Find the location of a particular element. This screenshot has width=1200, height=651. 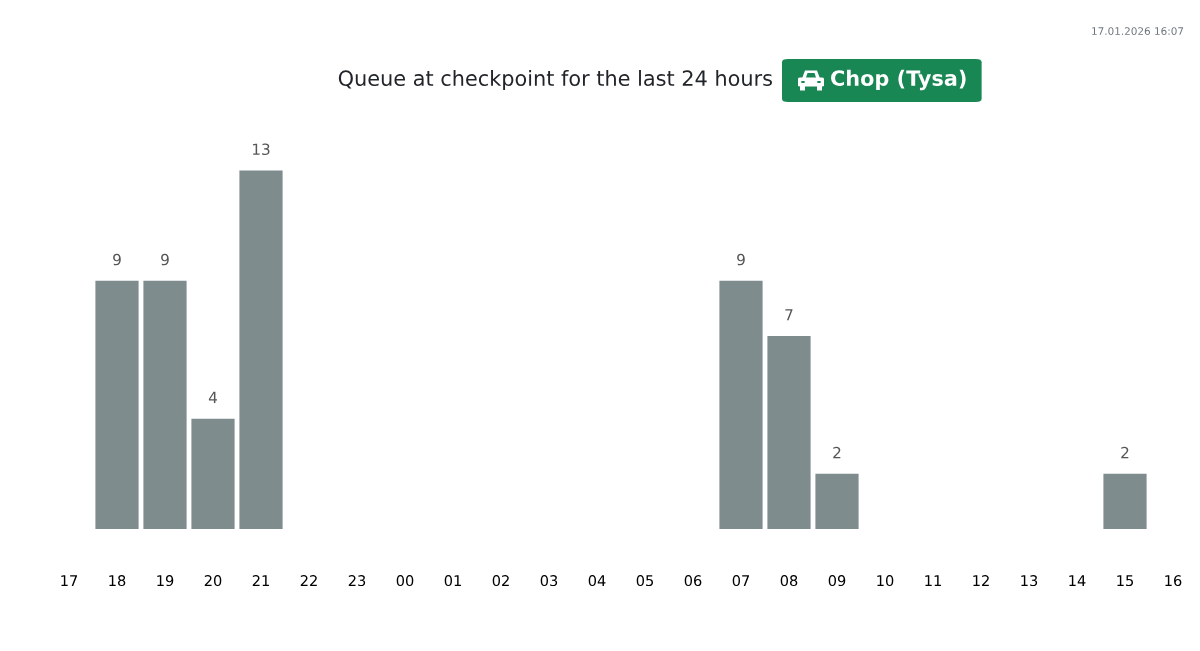

x-tick-label: 22 is located at coordinates (308, 580).